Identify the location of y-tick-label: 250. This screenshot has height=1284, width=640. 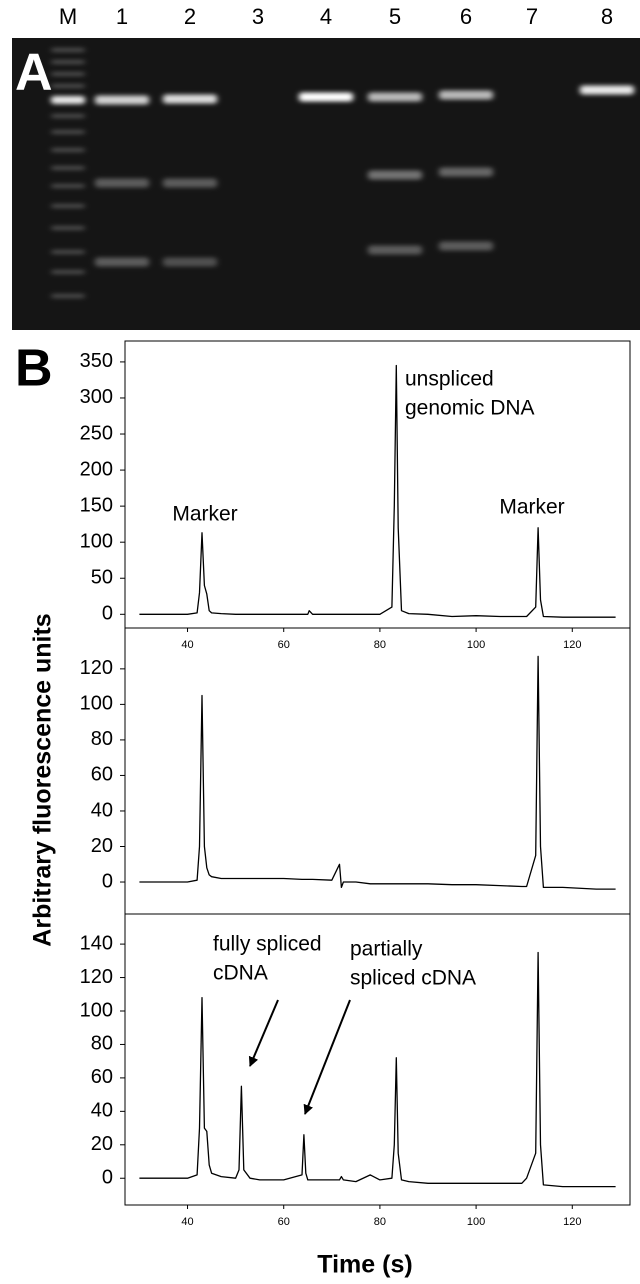
(96, 433).